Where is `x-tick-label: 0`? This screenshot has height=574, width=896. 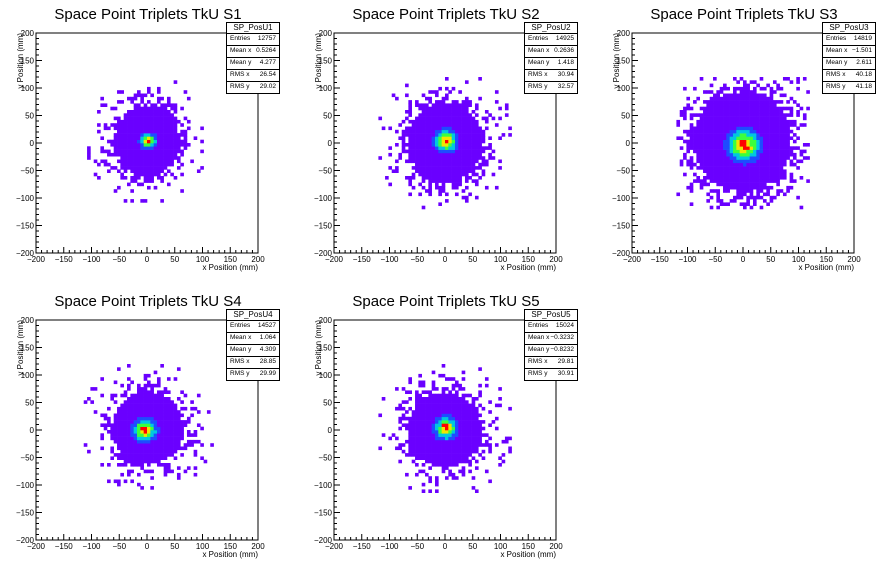
x-tick-label: 0 is located at coordinates (445, 259).